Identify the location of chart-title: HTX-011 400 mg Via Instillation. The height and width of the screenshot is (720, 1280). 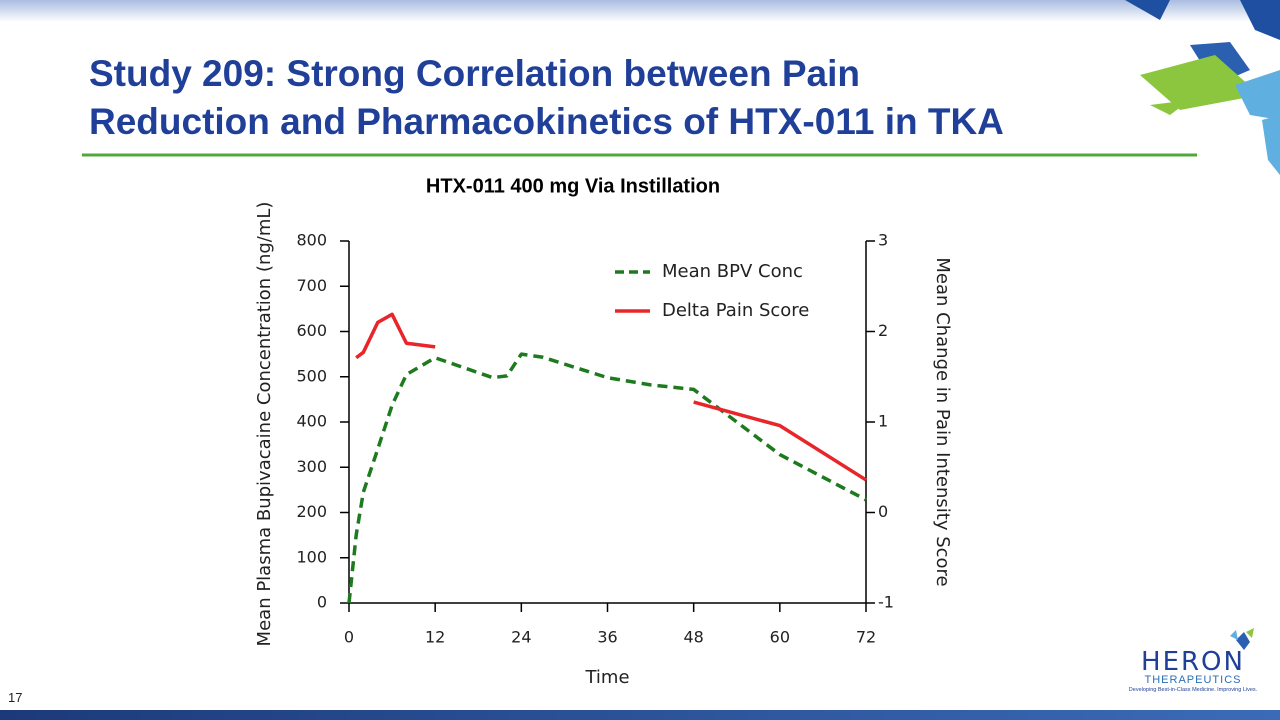
(573, 186).